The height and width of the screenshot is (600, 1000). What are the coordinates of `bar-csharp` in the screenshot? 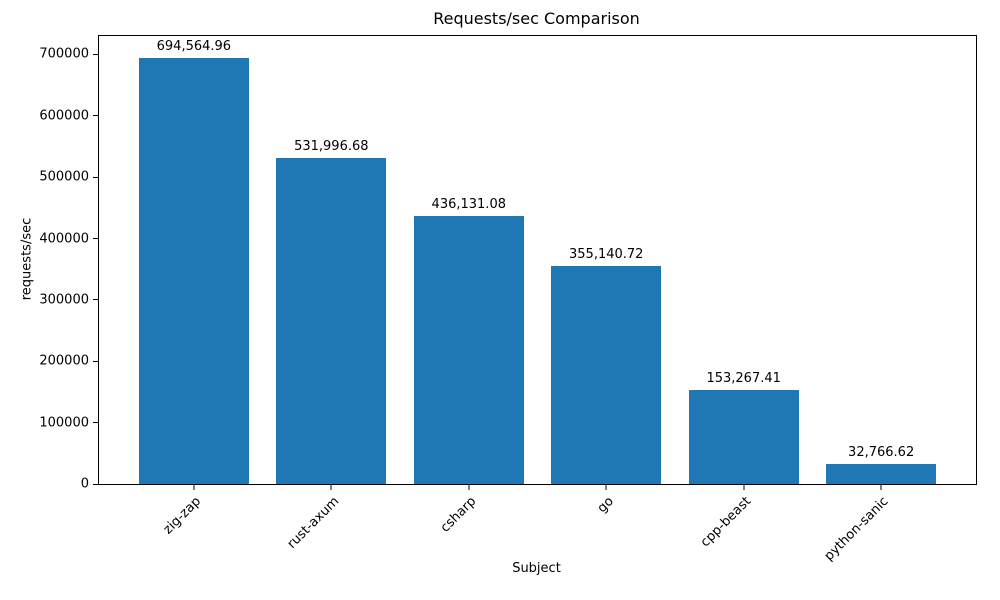 It's located at (468, 350).